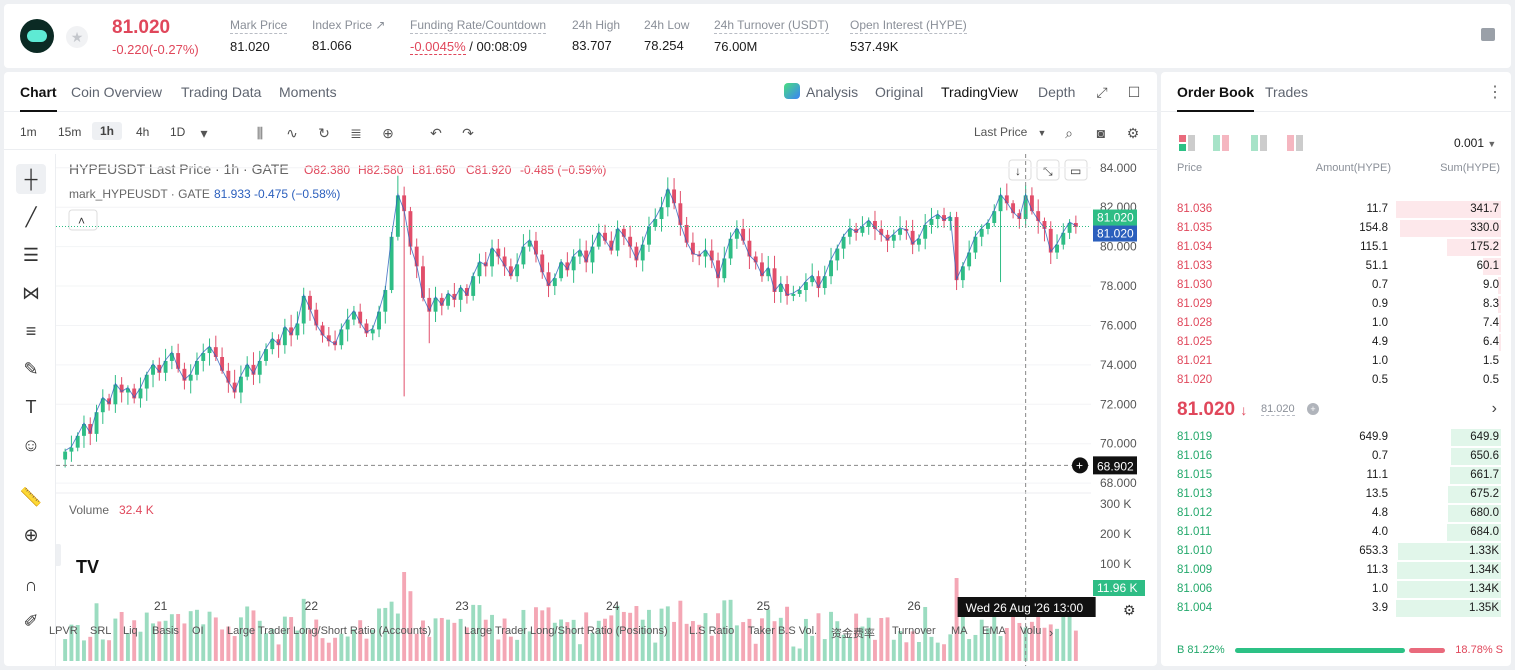 The width and height of the screenshot is (1515, 670). Describe the element at coordinates (1336, 456) in the screenshot. I see `bid-row: 81.016 0.7 650.6` at that location.